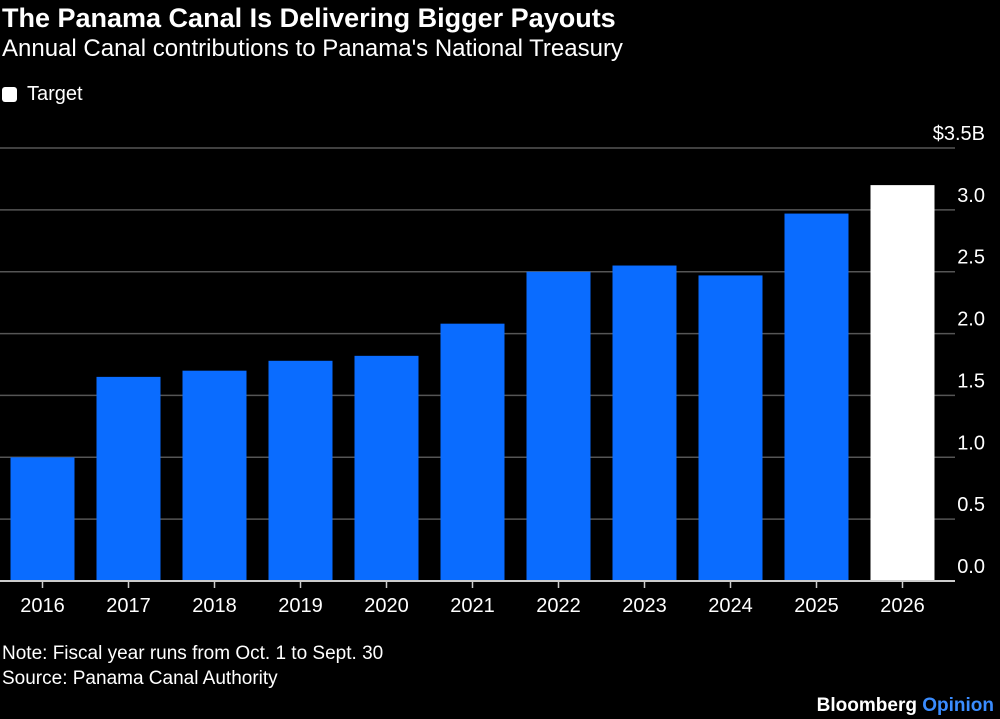 The image size is (1000, 719). What do you see at coordinates (971, 505) in the screenshot?
I see `y-tick-label: 0.5` at bounding box center [971, 505].